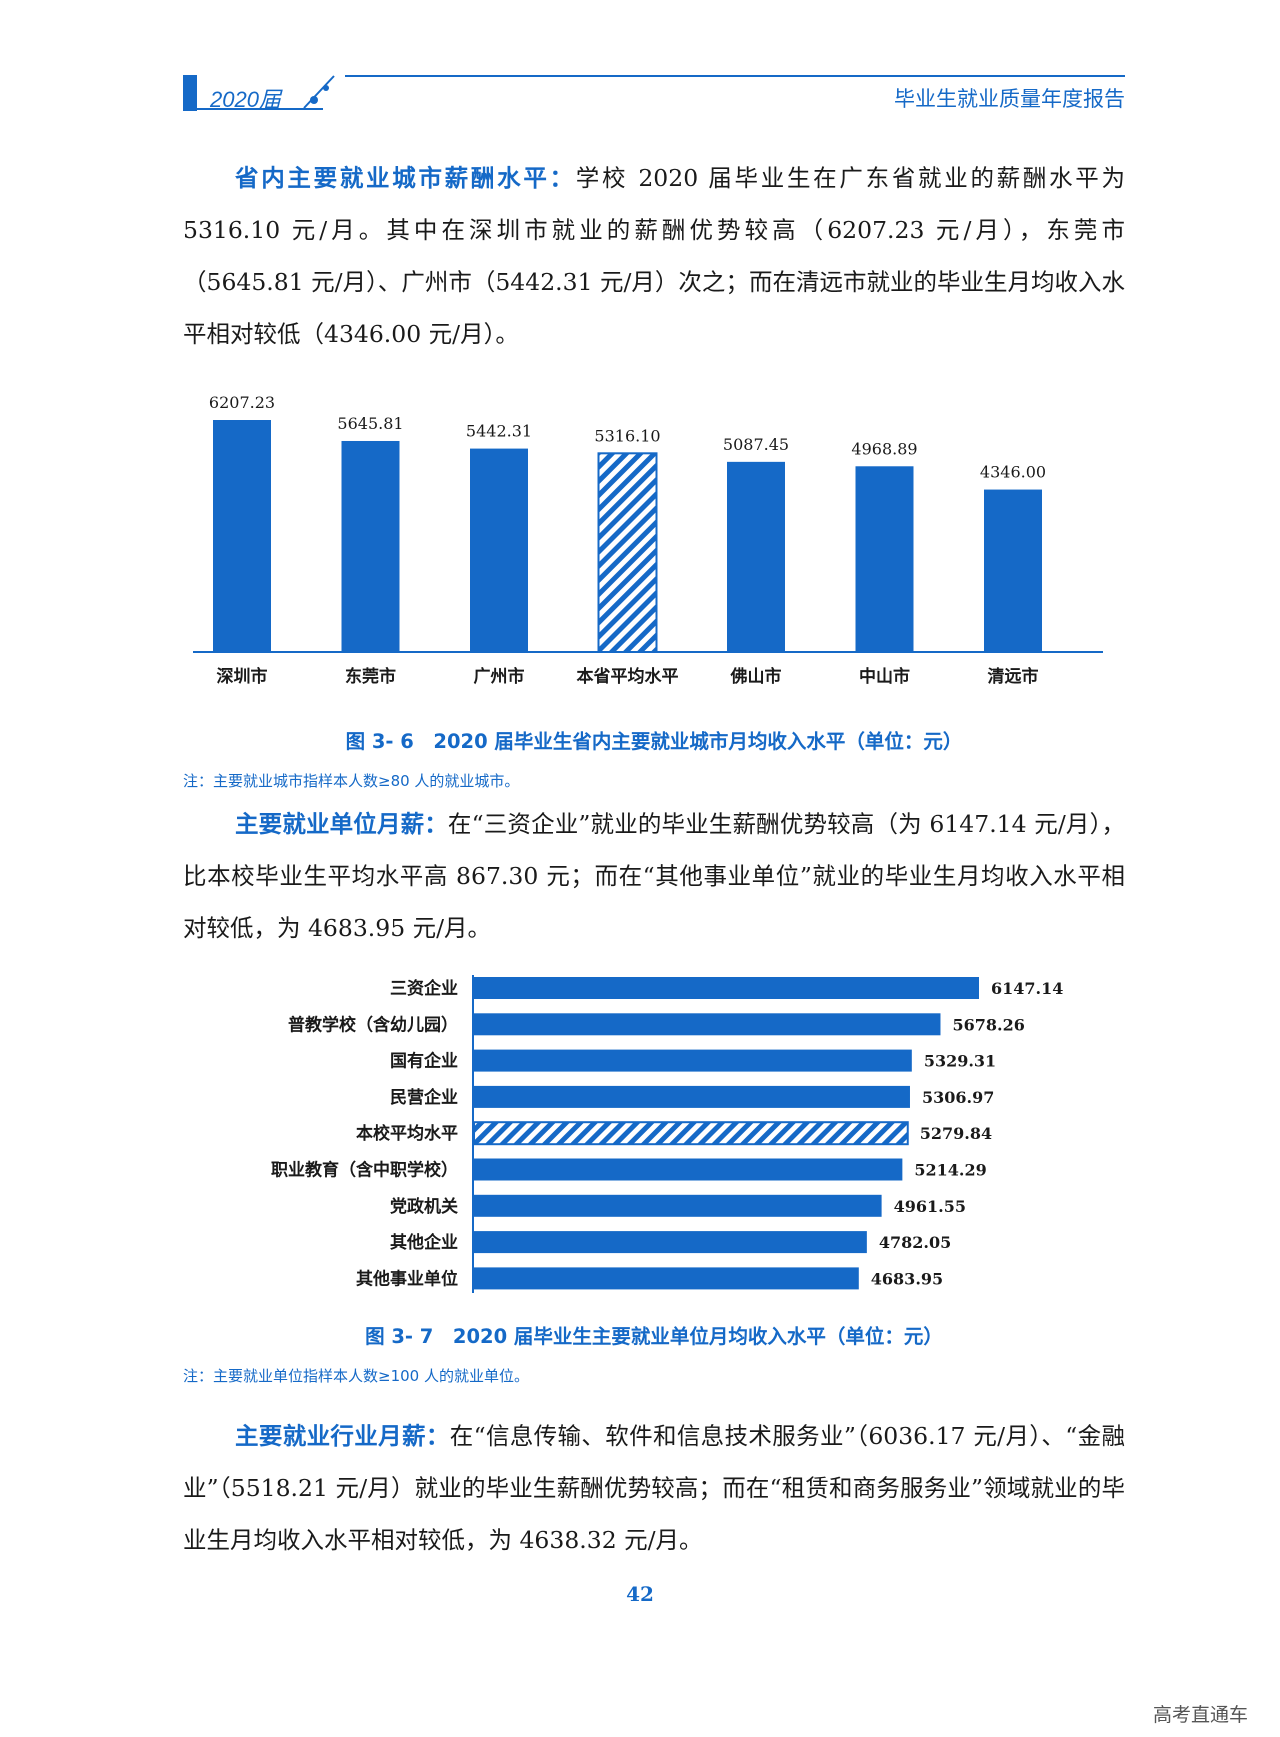 The image size is (1280, 1737). What do you see at coordinates (960, 1061) in the screenshot?
I see `data-label: 5329.31` at bounding box center [960, 1061].